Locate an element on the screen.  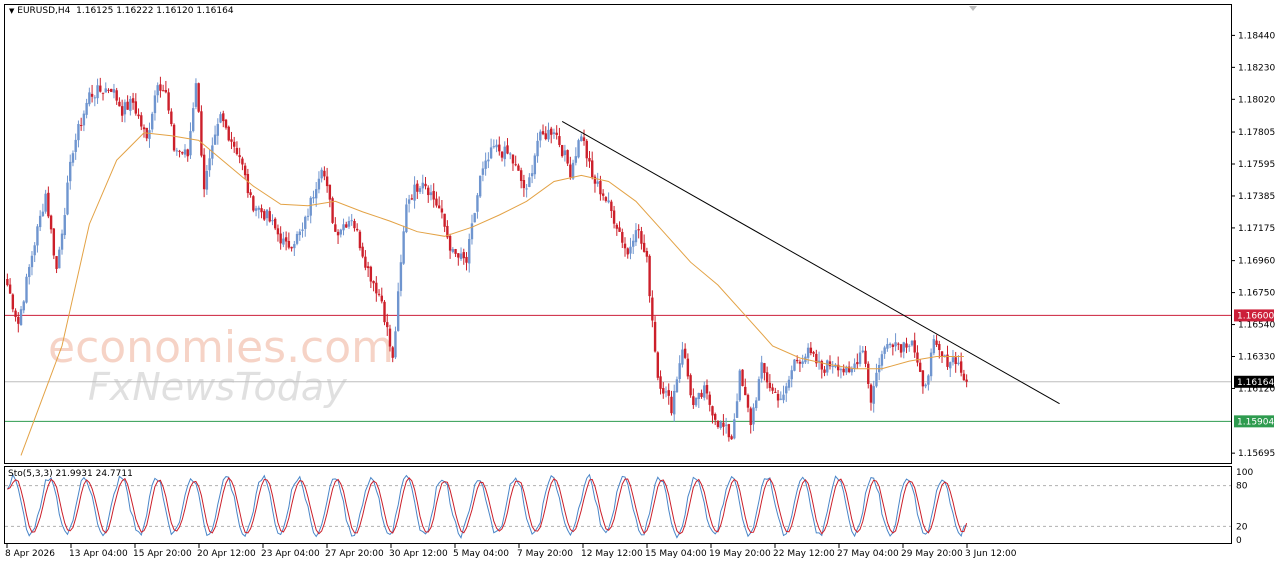
x-tick-label: 22 May 12:00 is located at coordinates (804, 554).